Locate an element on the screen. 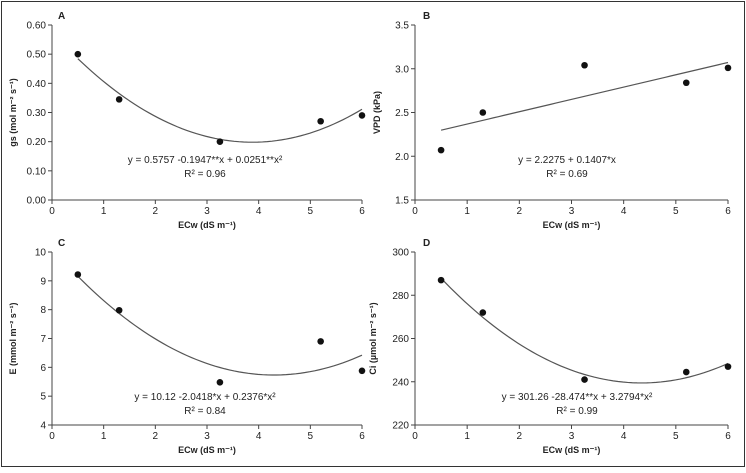 Image resolution: width=746 pixels, height=473 pixels. panel-c-equation: y = 10.12 -2.0418*x + 0.2376*x² is located at coordinates (205, 397).